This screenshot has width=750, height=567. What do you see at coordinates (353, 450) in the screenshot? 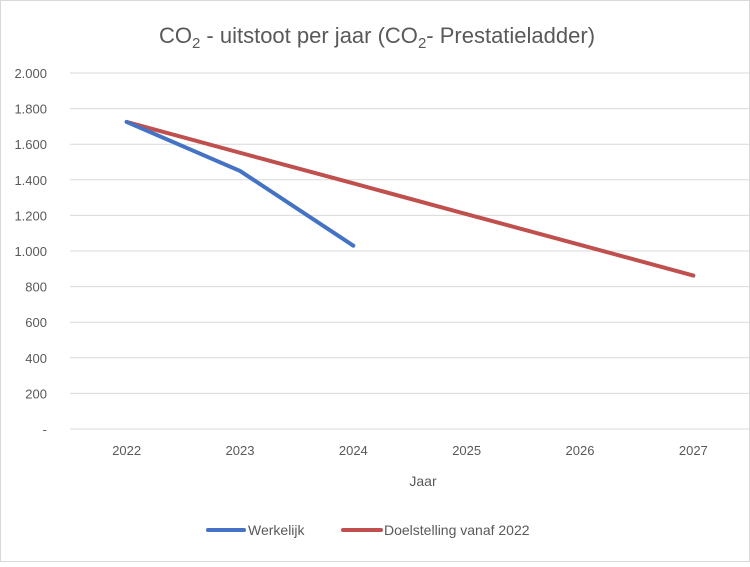
I see `x-tick-label: 2024` at bounding box center [353, 450].